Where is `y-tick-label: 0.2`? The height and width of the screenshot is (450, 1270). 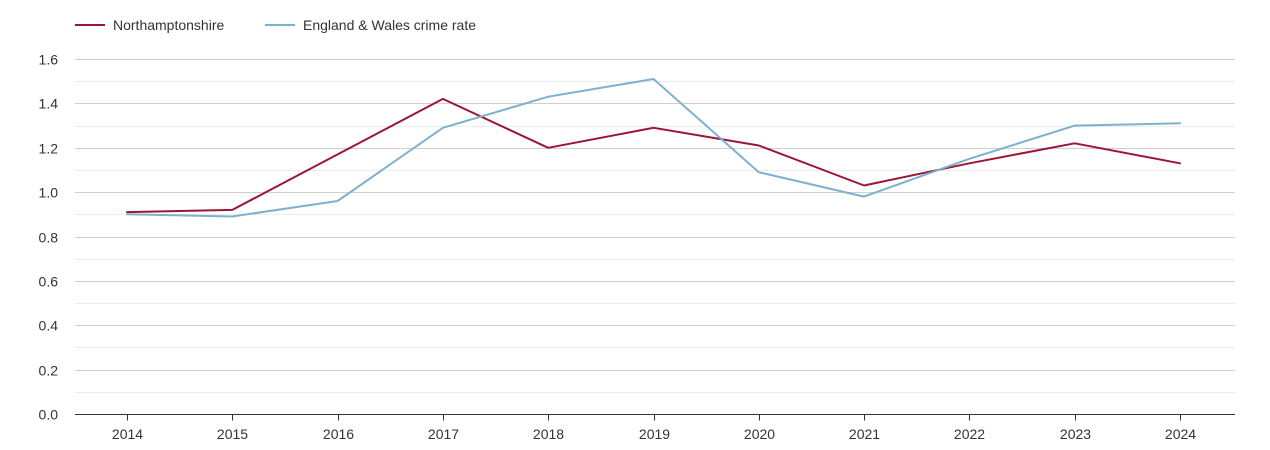 y-tick-label: 0.2 is located at coordinates (49, 371).